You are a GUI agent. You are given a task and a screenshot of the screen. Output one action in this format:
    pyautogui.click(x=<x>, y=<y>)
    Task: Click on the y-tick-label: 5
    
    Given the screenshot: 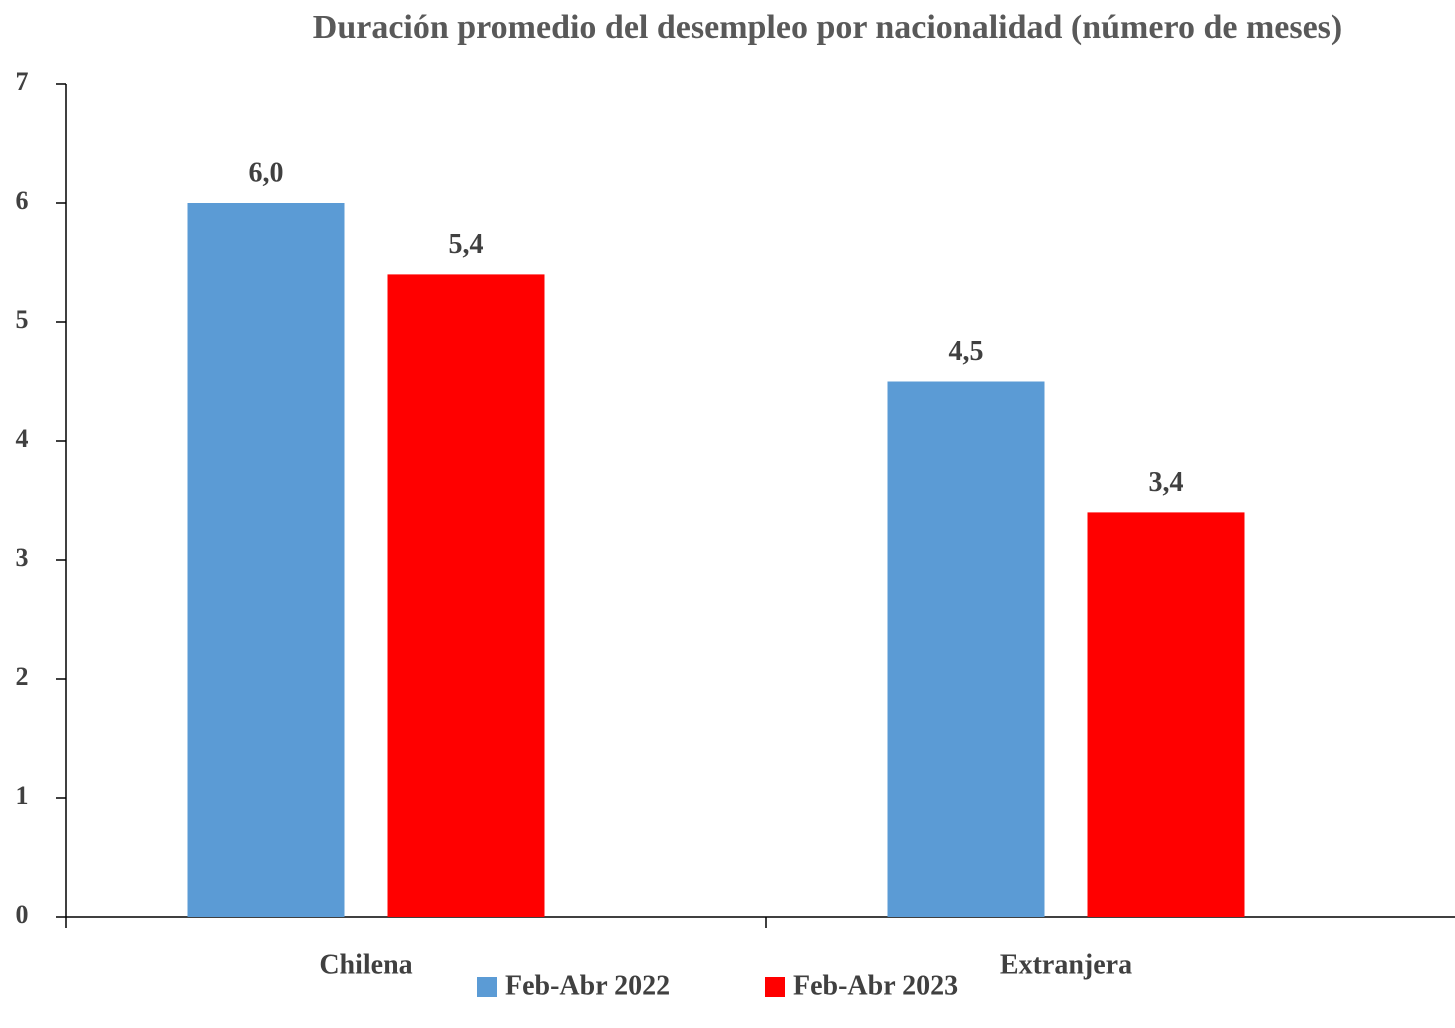 What is the action you would take?
    pyautogui.click(x=22, y=319)
    